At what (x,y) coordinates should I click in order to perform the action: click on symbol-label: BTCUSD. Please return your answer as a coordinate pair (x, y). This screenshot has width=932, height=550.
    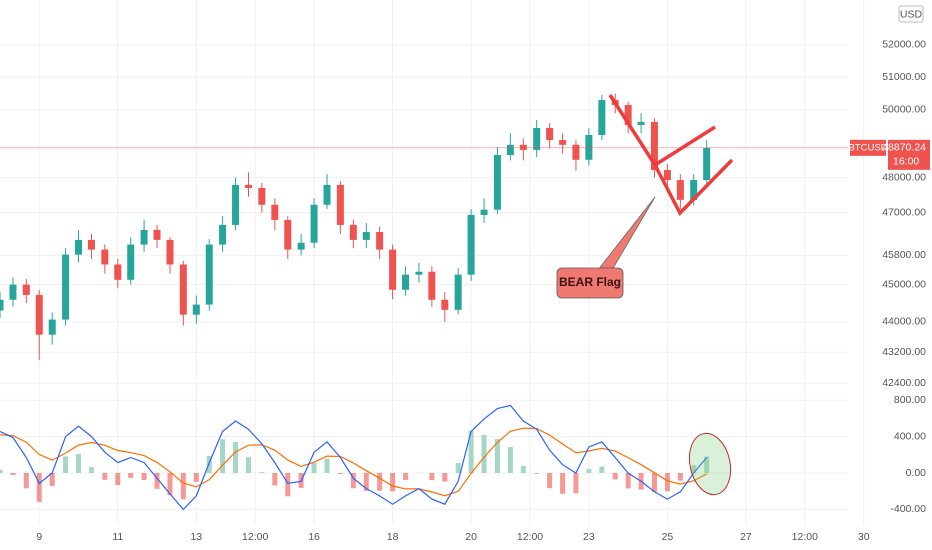
    Looking at the image, I should click on (867, 147).